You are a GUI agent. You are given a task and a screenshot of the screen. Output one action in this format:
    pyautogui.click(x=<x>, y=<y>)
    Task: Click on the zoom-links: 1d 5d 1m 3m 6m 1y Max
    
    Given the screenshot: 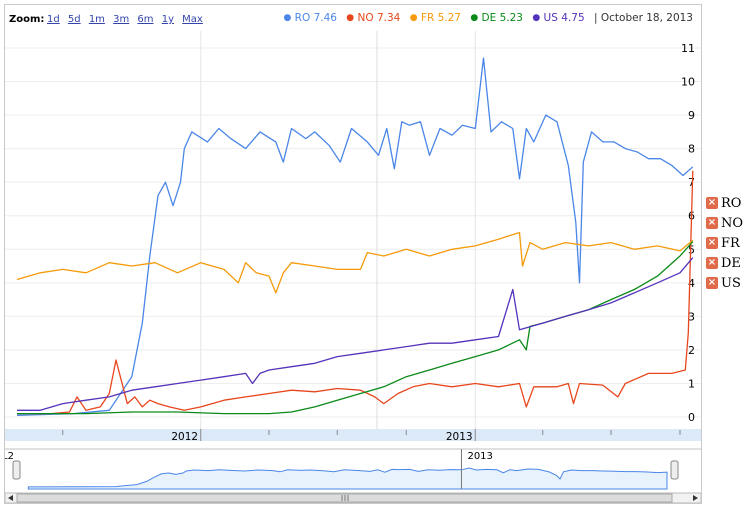 What is the action you would take?
    pyautogui.click(x=127, y=19)
    